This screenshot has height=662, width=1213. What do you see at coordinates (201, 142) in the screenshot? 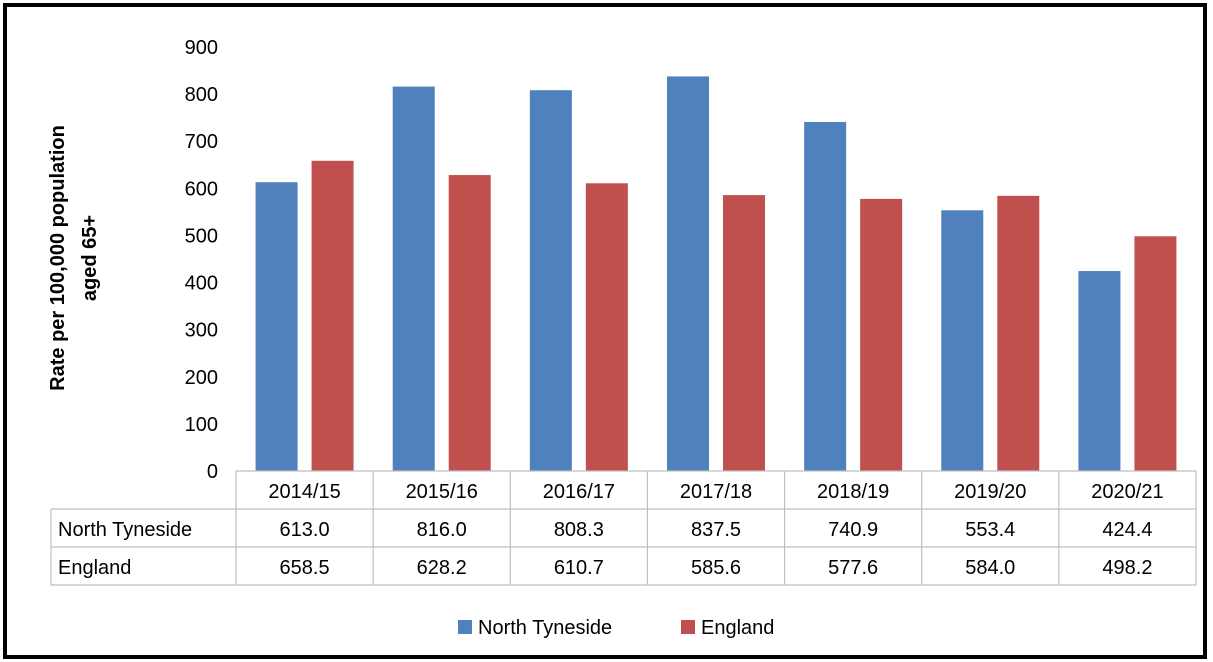
I see `y-tick-label: 700` at bounding box center [201, 142].